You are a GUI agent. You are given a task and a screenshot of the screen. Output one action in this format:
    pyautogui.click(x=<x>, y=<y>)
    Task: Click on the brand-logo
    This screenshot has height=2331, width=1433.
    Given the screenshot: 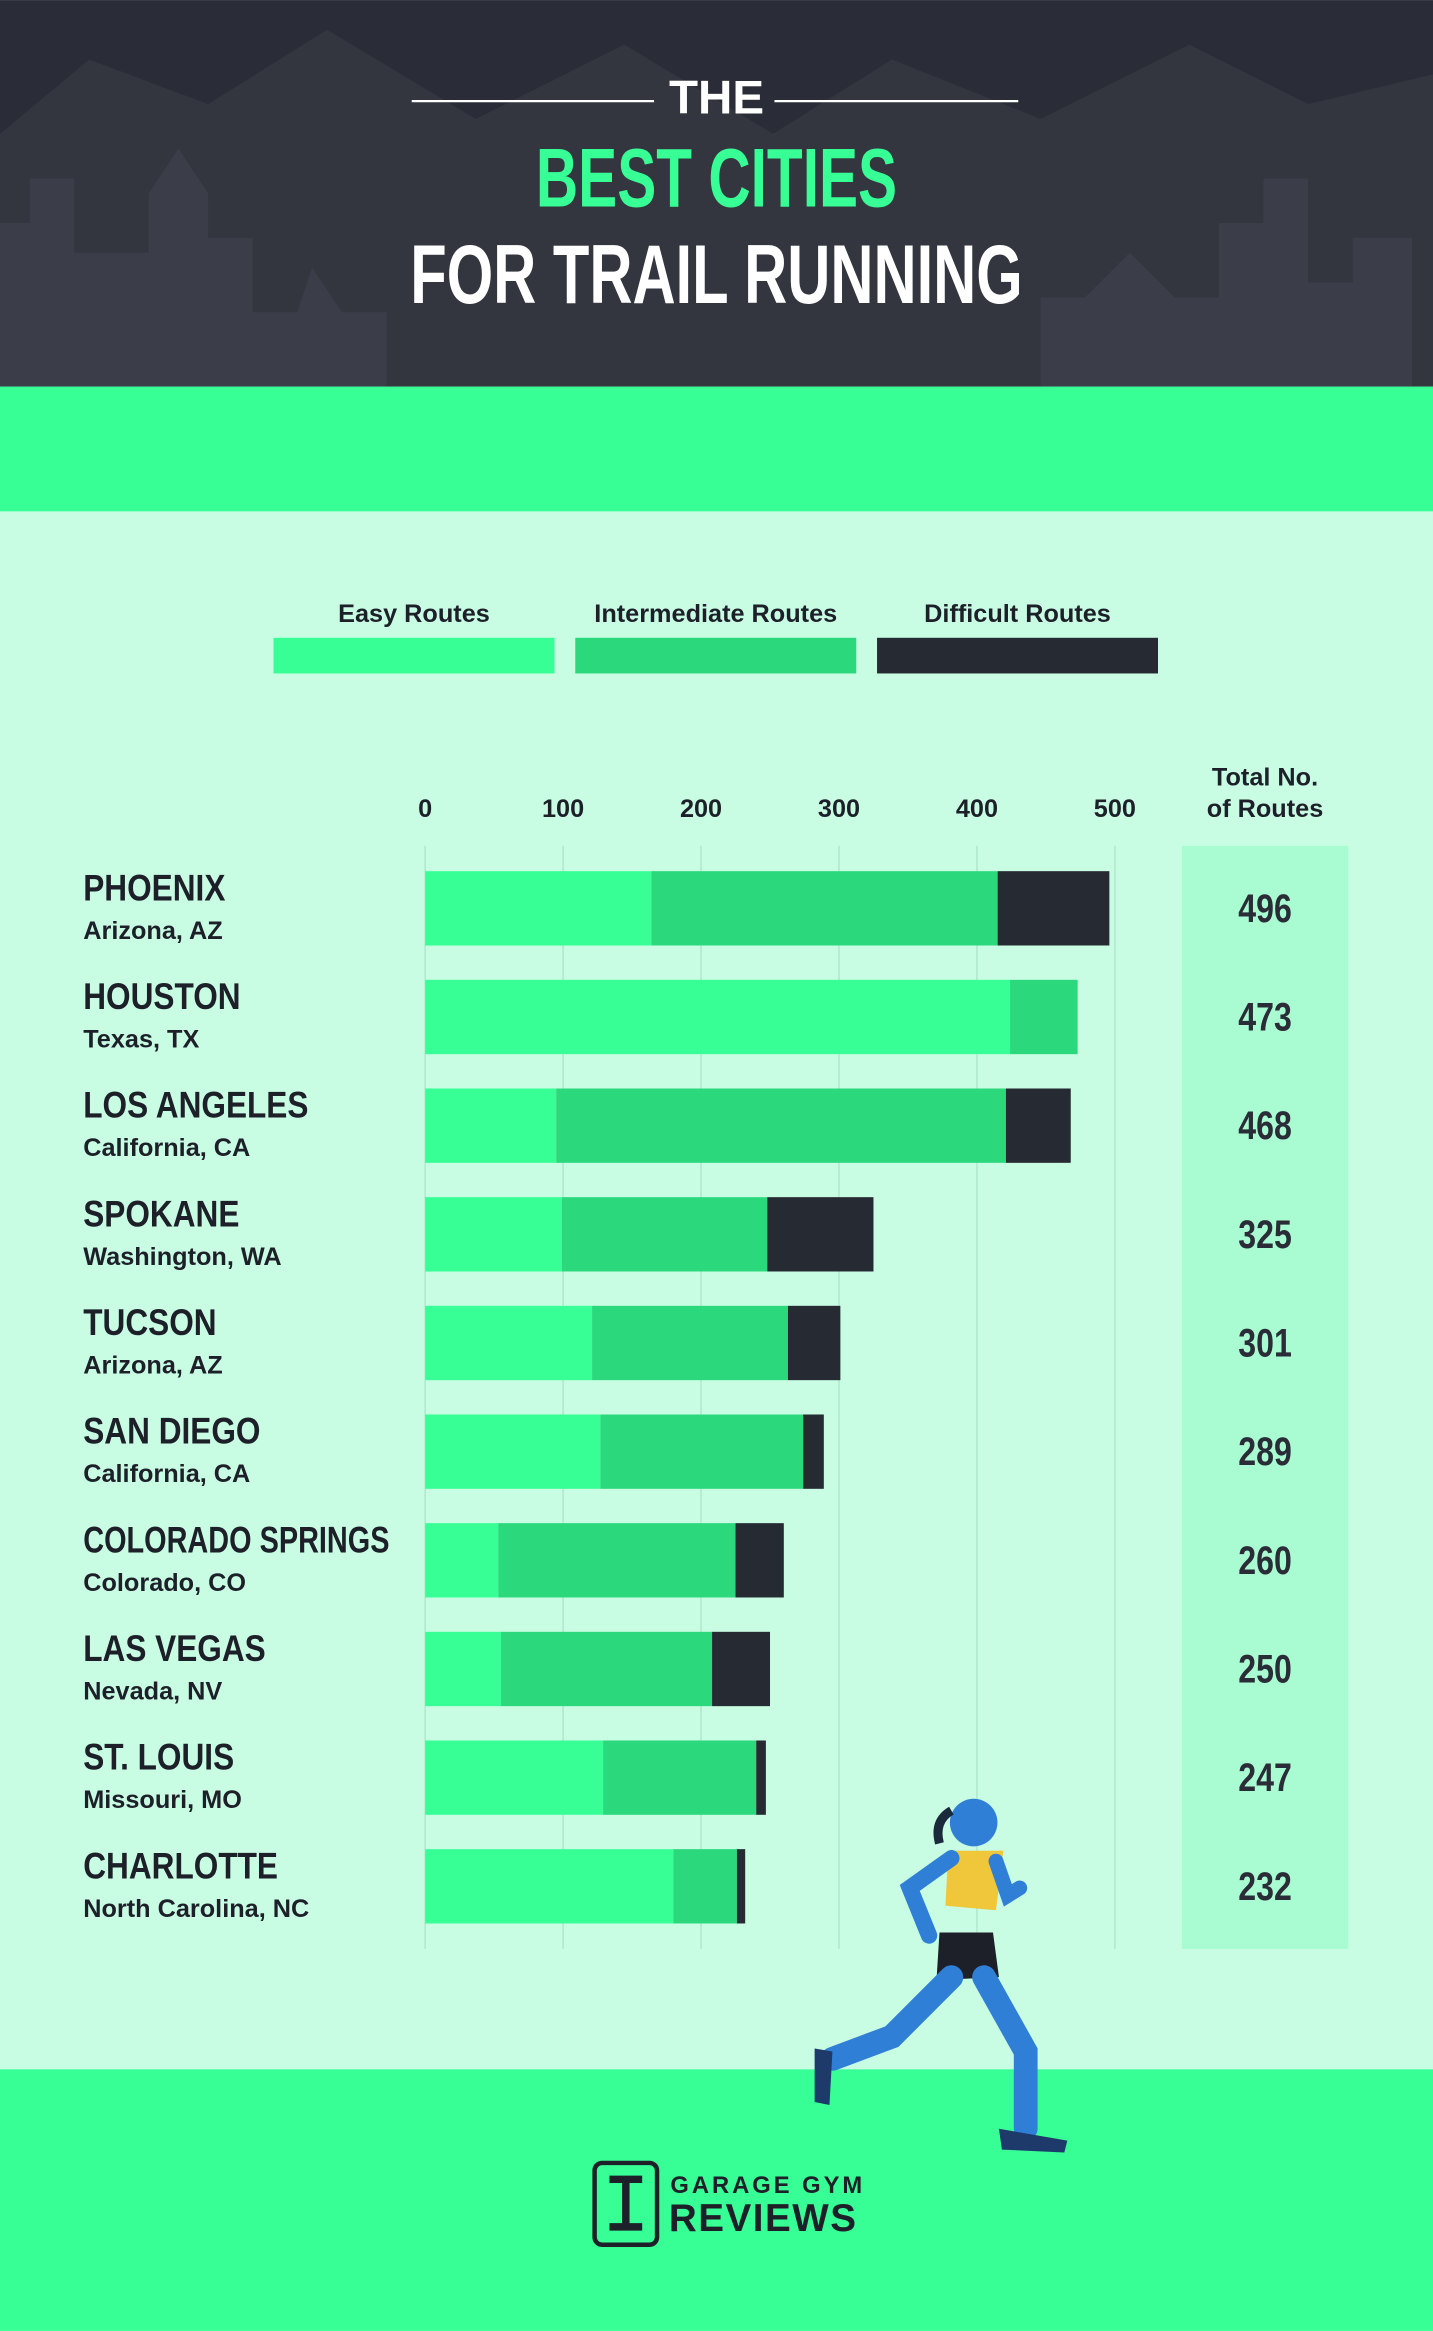 What is the action you would take?
    pyautogui.click(x=626, y=2203)
    